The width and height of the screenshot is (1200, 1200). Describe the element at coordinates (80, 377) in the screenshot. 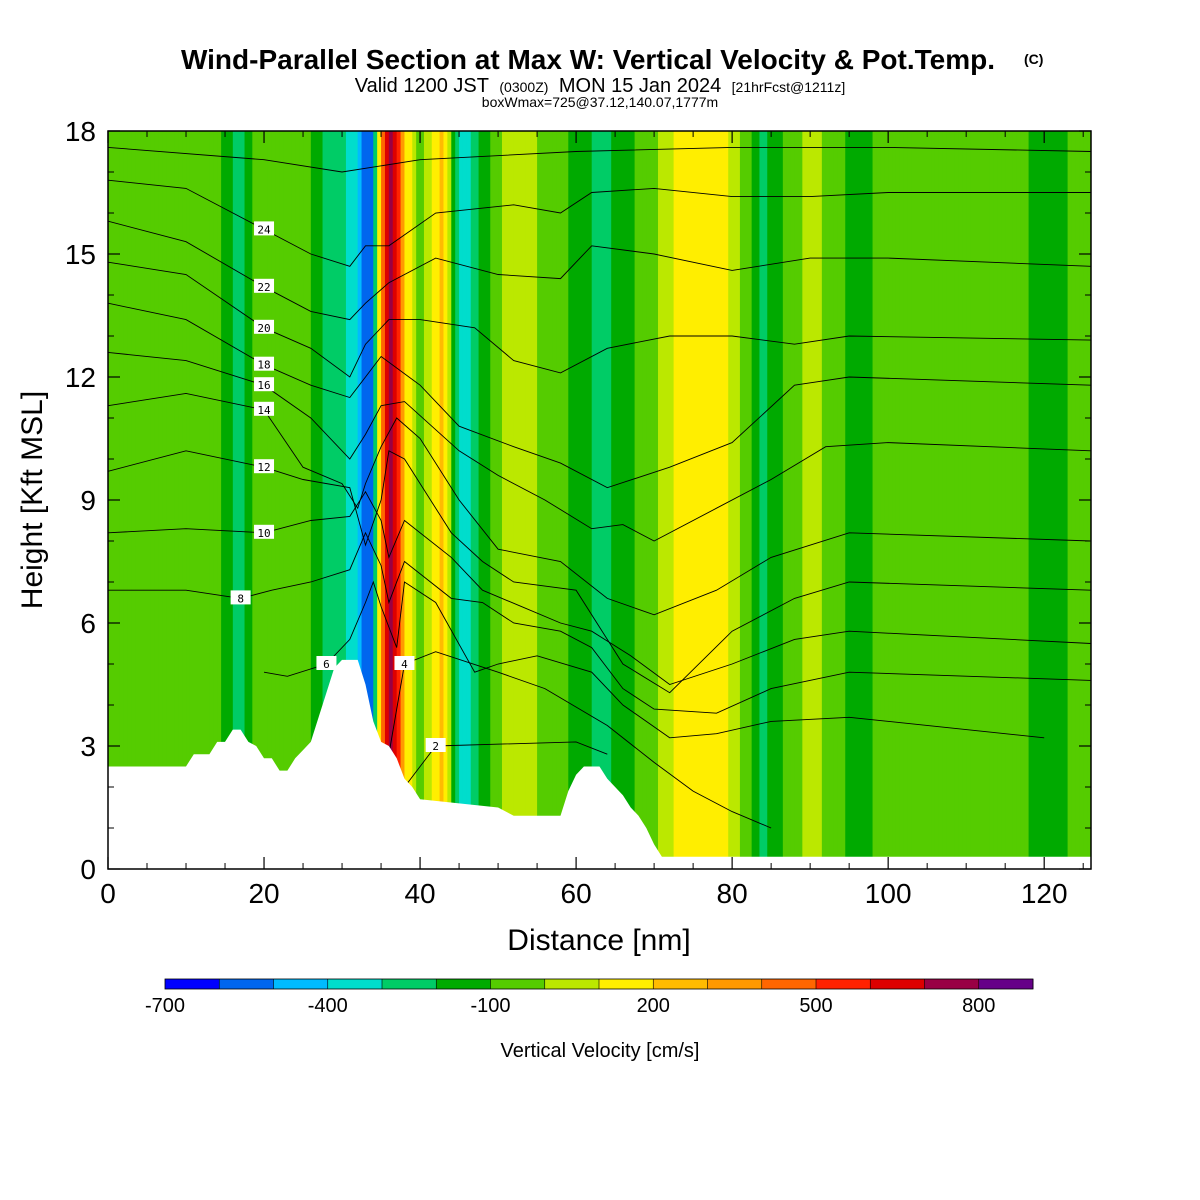

I see `y-tick-label: 12` at that location.